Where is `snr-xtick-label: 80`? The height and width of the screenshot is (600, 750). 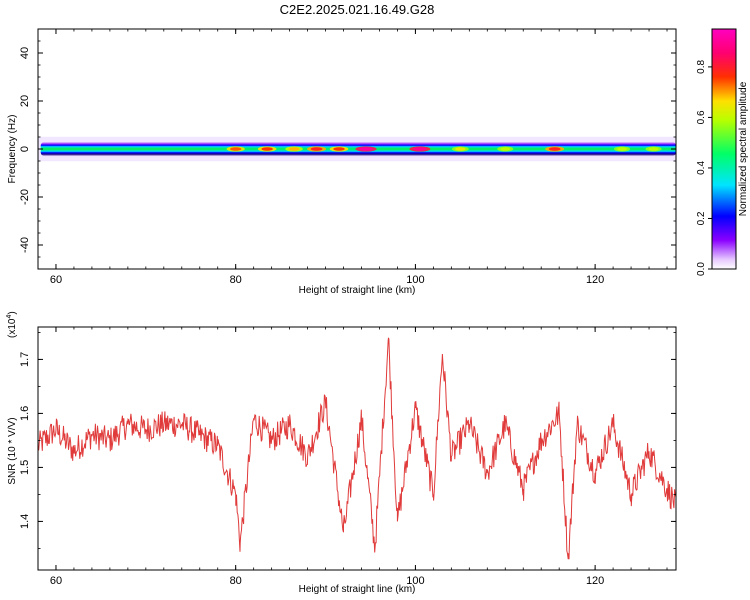 snr-xtick-label: 80 is located at coordinates (236, 581).